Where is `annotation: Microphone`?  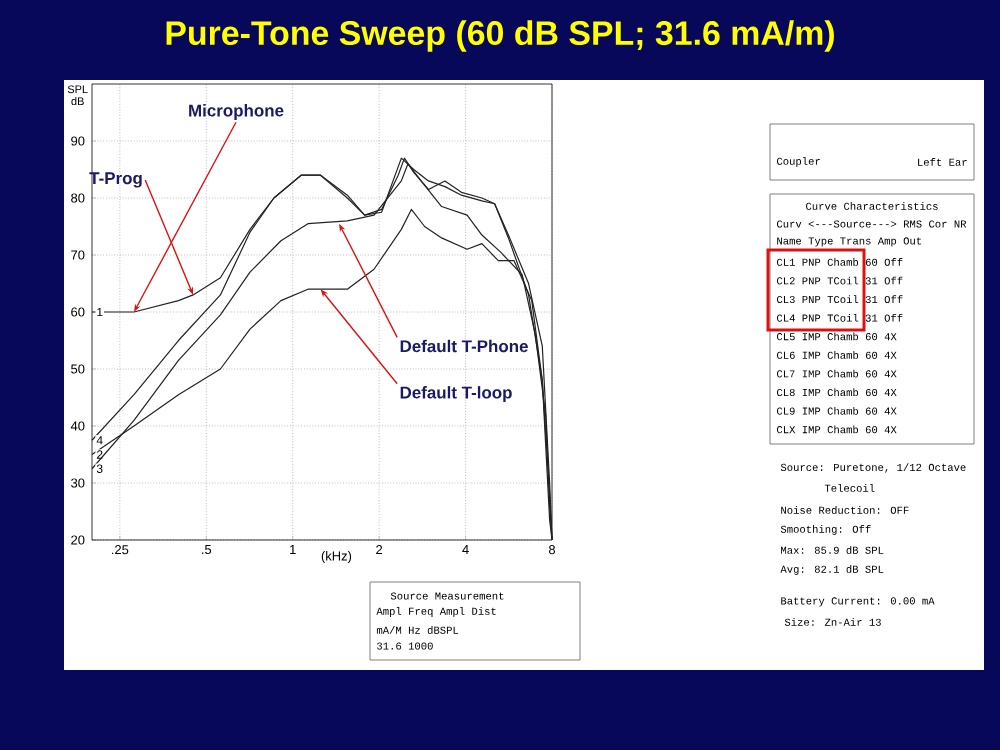 annotation: Microphone is located at coordinates (236, 112).